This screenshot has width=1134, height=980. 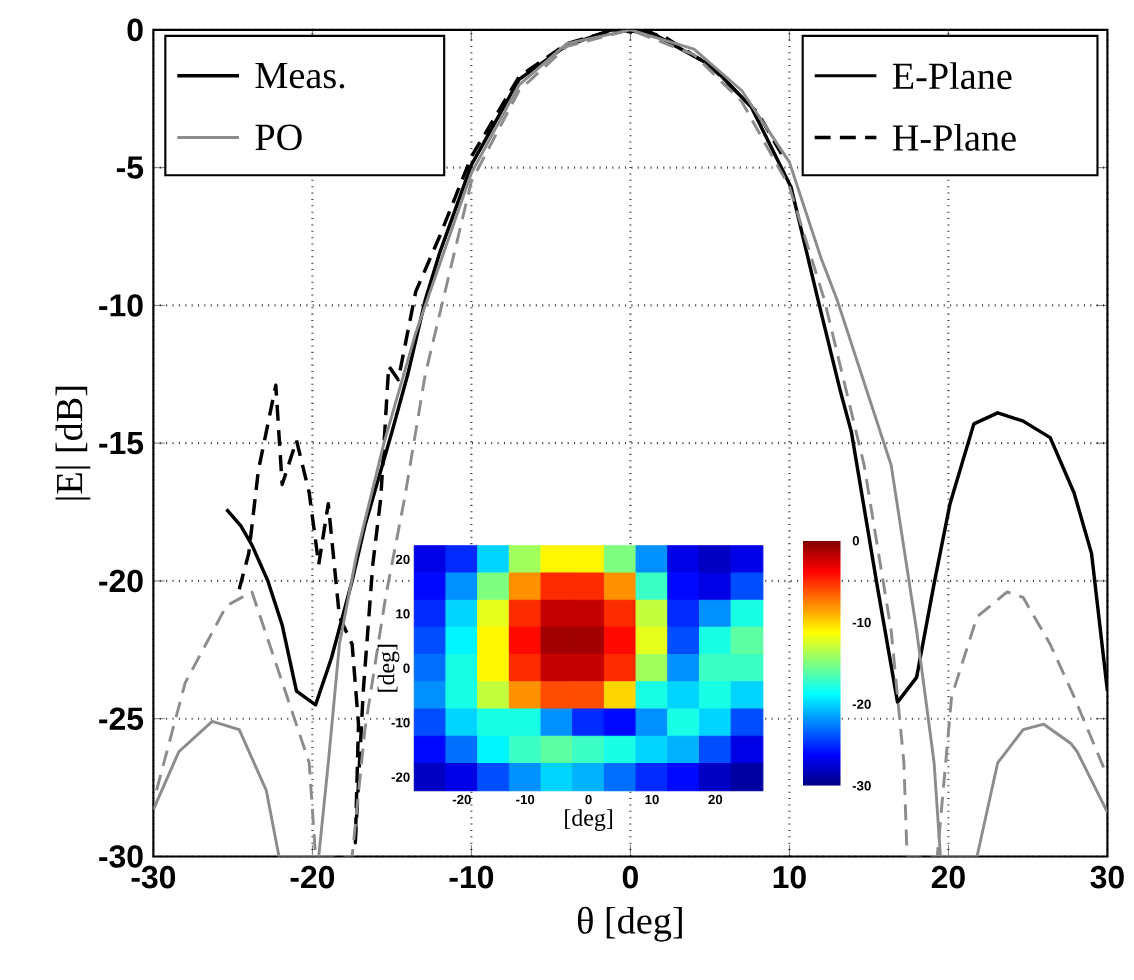 What do you see at coordinates (121, 856) in the screenshot?
I see `y-tick-label: -30` at bounding box center [121, 856].